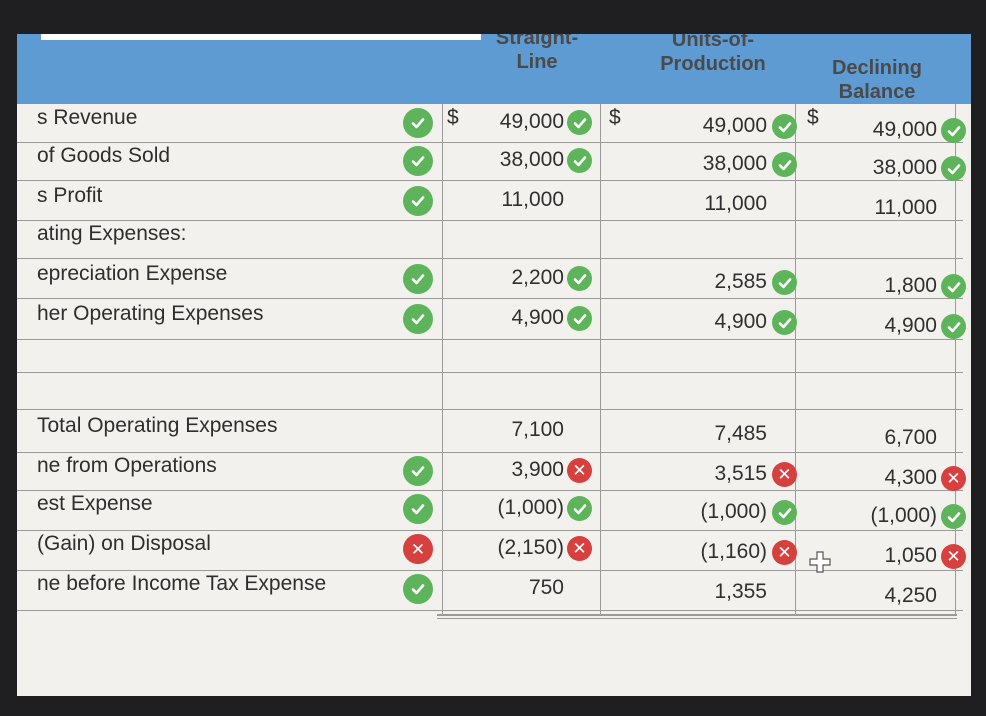 The height and width of the screenshot is (716, 986). What do you see at coordinates (905, 207) in the screenshot?
I see `declining-balance-value: 11,000` at bounding box center [905, 207].